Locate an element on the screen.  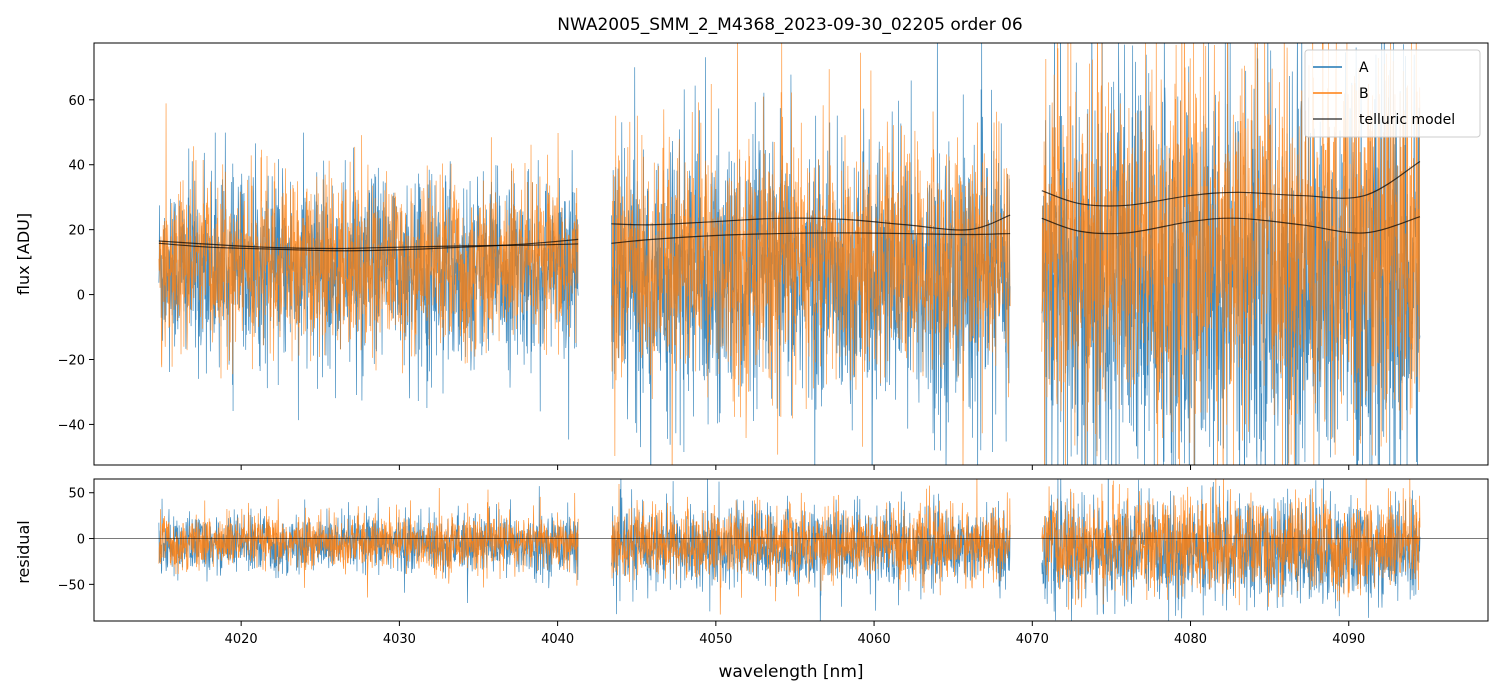
legend-label-a: A is located at coordinates (1364, 68).